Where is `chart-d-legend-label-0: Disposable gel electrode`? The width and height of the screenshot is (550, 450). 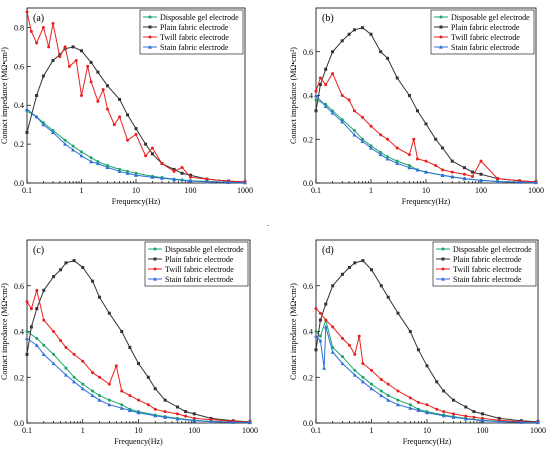
chart-d-legend-label-0: Disposable gel electrode is located at coordinates (492, 249).